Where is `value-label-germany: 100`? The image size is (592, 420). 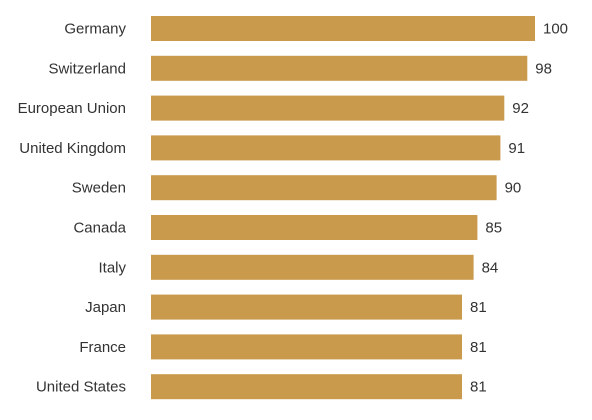
value-label-germany: 100 is located at coordinates (555, 29).